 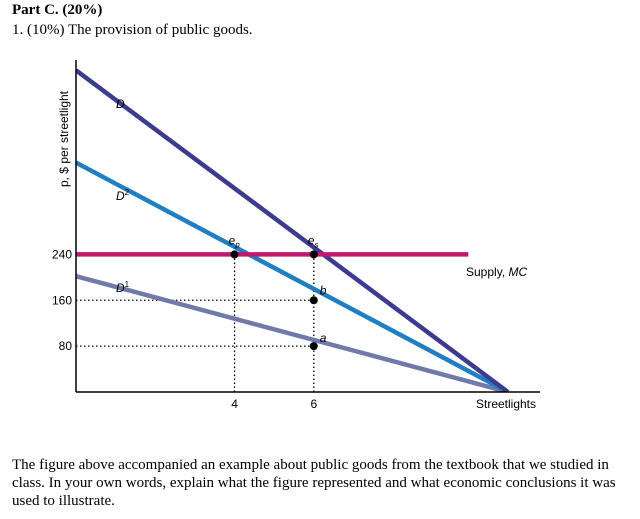 What do you see at coordinates (278, 292) in the screenshot?
I see `equilibrium-points: ep es b a` at bounding box center [278, 292].